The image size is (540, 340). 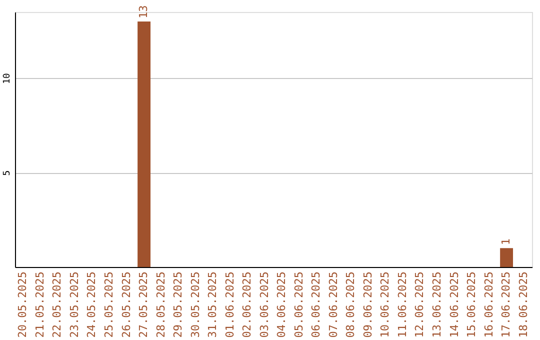 I want to click on x-tick-label: 21.05.2025, so click(x=39, y=305).